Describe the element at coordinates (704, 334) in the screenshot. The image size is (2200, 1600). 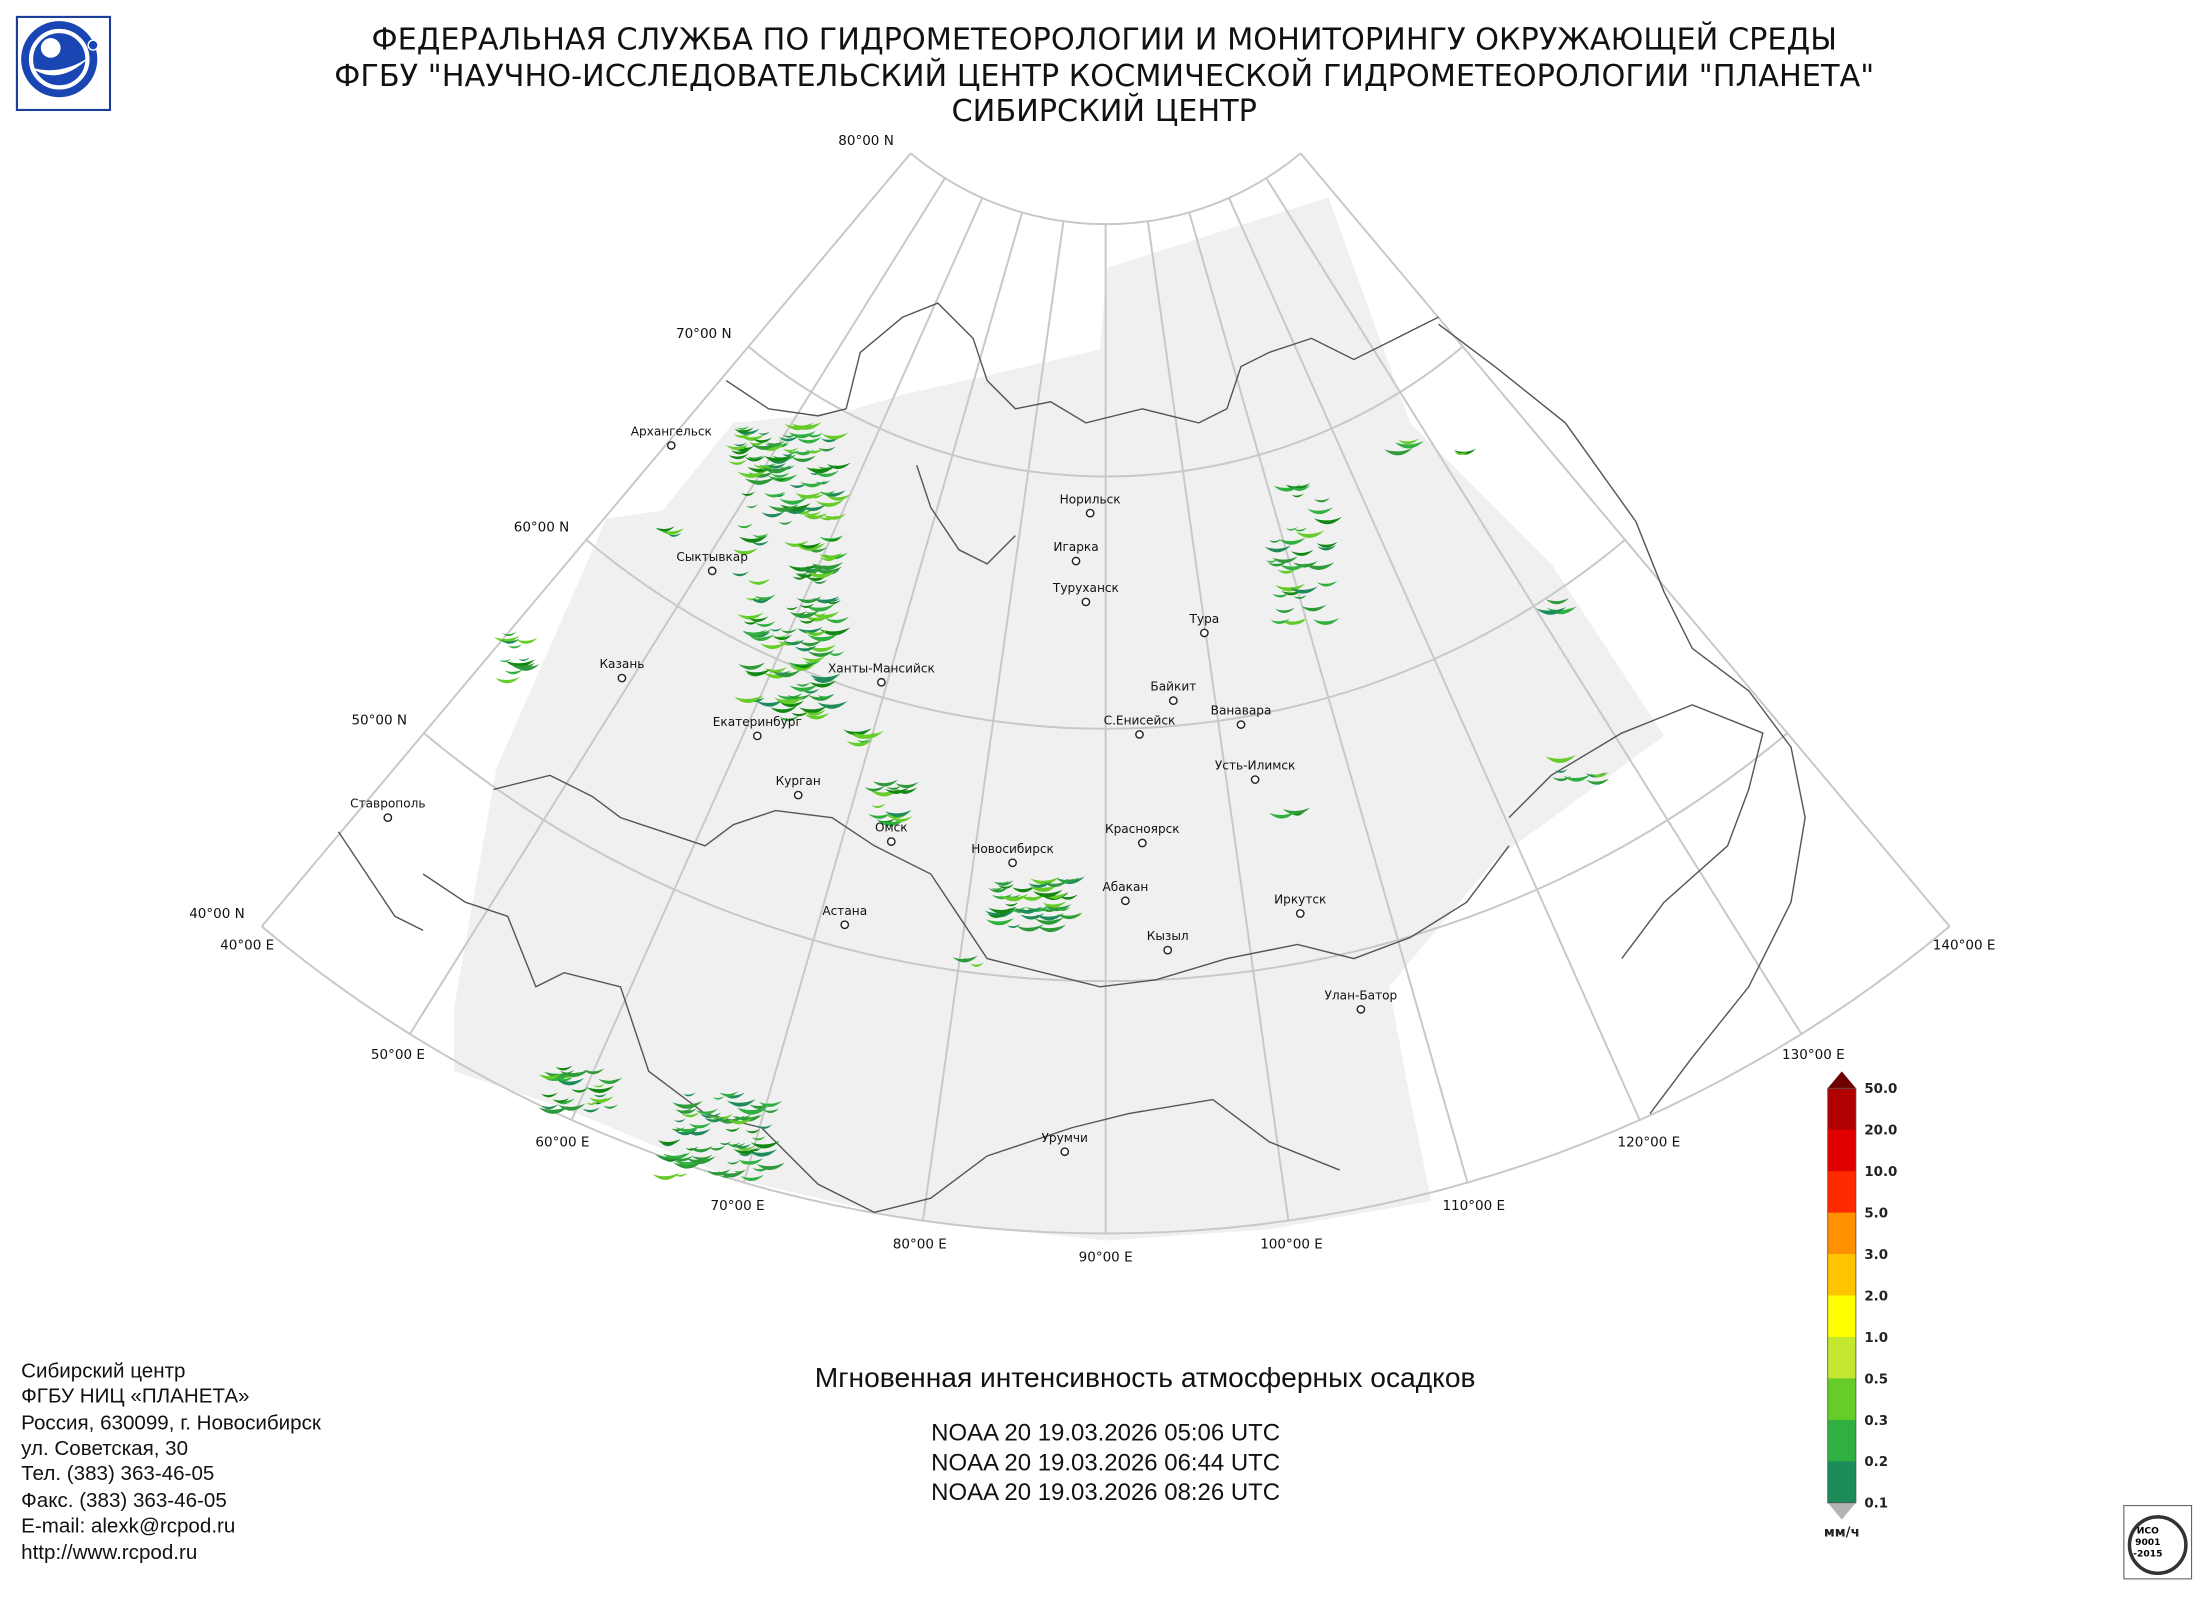
I see `latitude-label: 70°00 N` at that location.